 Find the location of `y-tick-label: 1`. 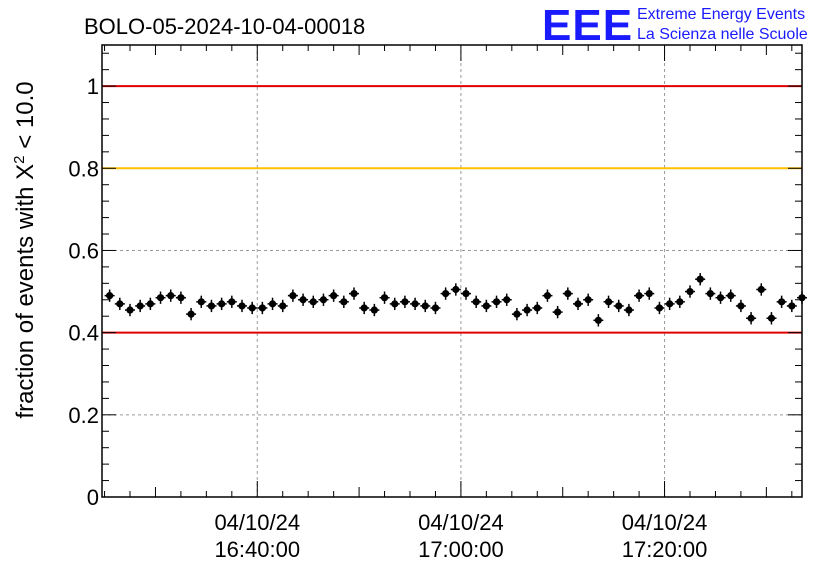

y-tick-label: 1 is located at coordinates (93, 86).